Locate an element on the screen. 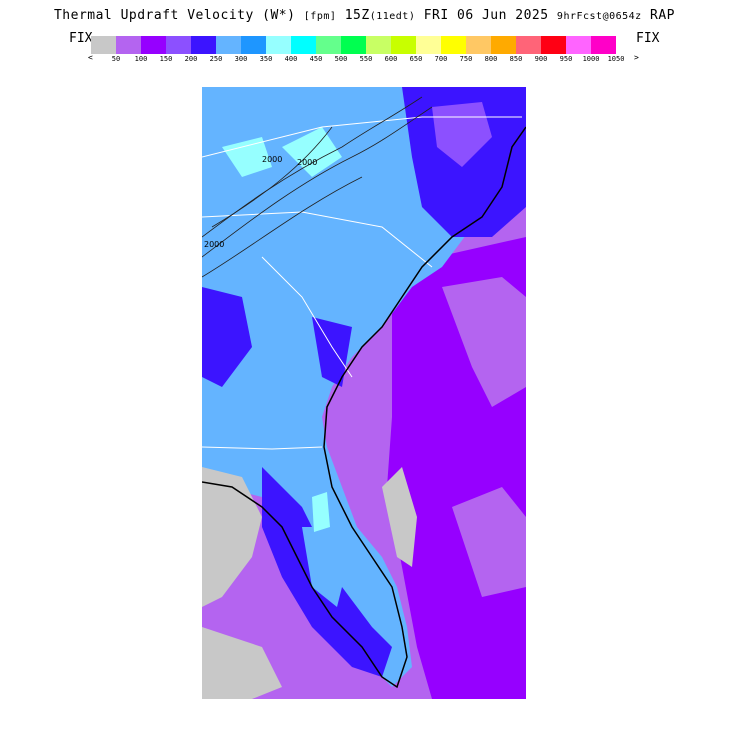  tick-label-1000: 1000 is located at coordinates (591, 59).